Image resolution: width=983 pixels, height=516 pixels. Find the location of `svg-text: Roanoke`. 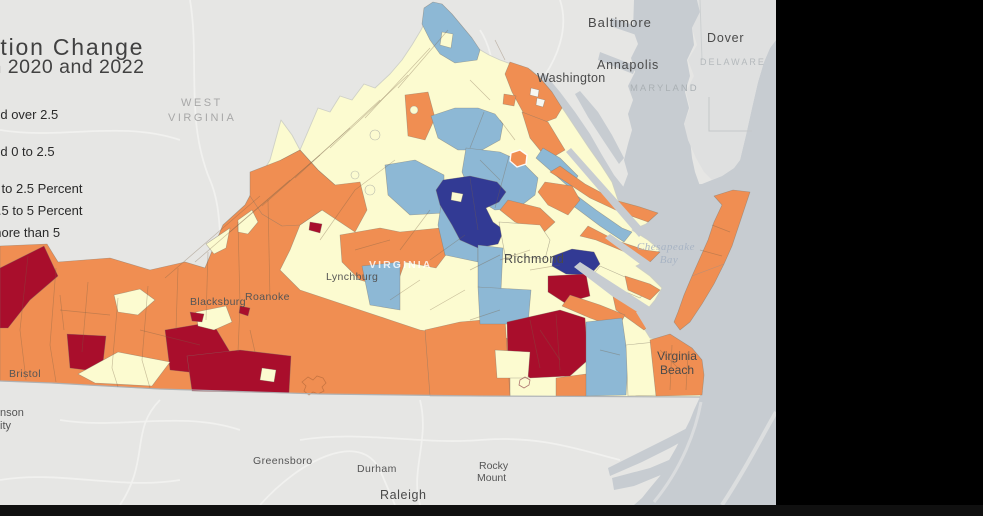

svg-text: Roanoke is located at coordinates (267, 297).